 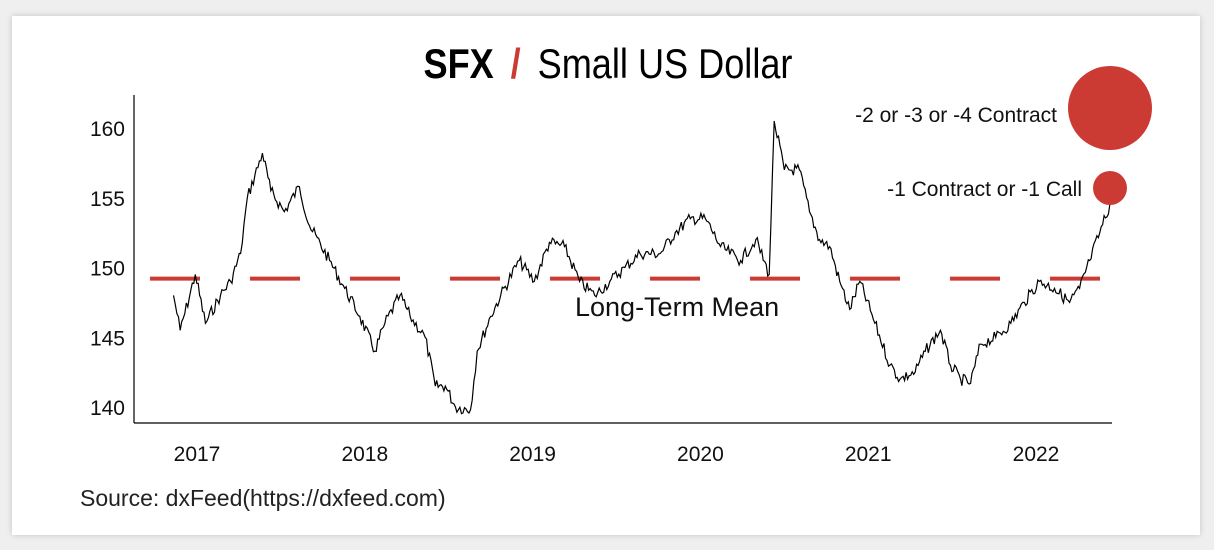 What do you see at coordinates (263, 498) in the screenshot?
I see `source-note: Source: dxFeed(https://dxfeed.com)` at bounding box center [263, 498].